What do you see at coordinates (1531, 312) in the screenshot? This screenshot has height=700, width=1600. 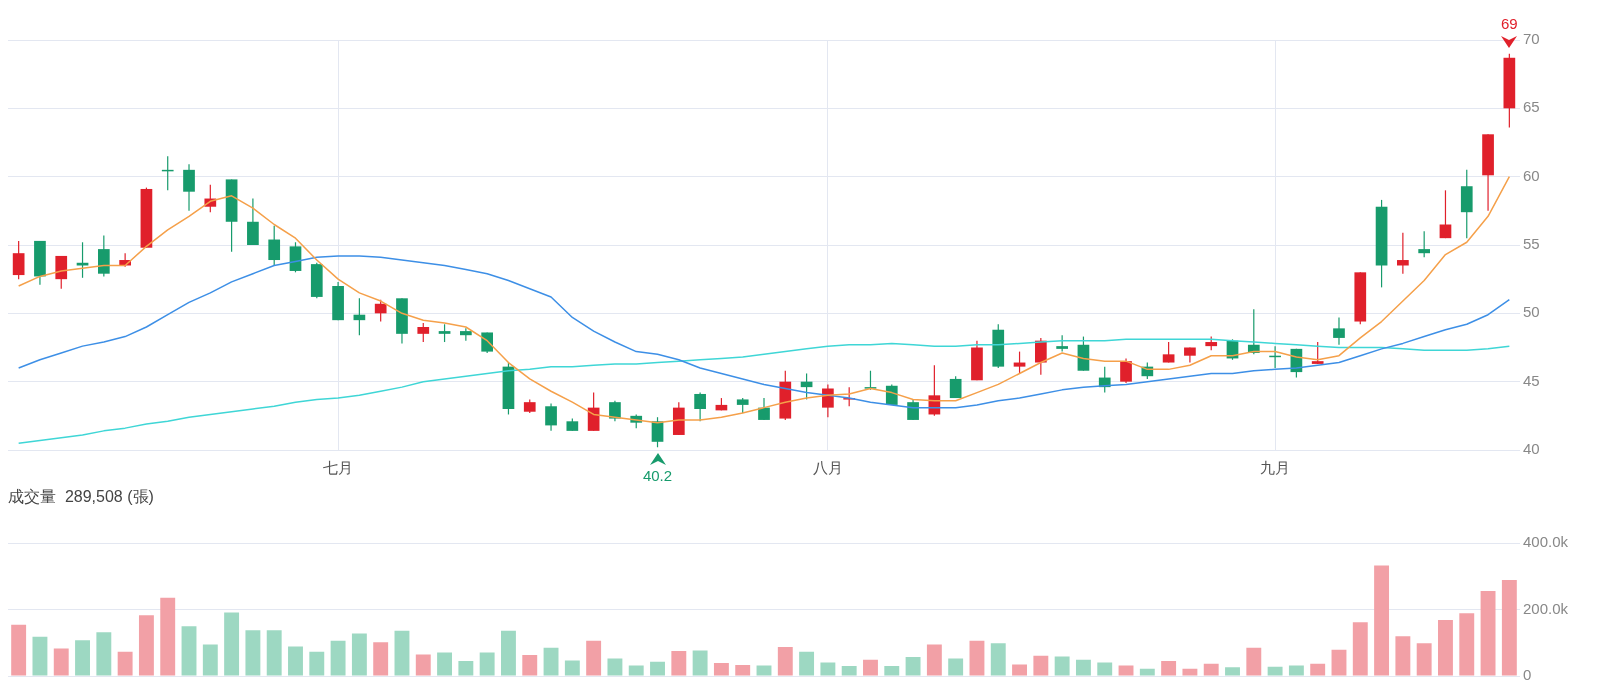 I see `y-tick-label: 50` at bounding box center [1531, 312].